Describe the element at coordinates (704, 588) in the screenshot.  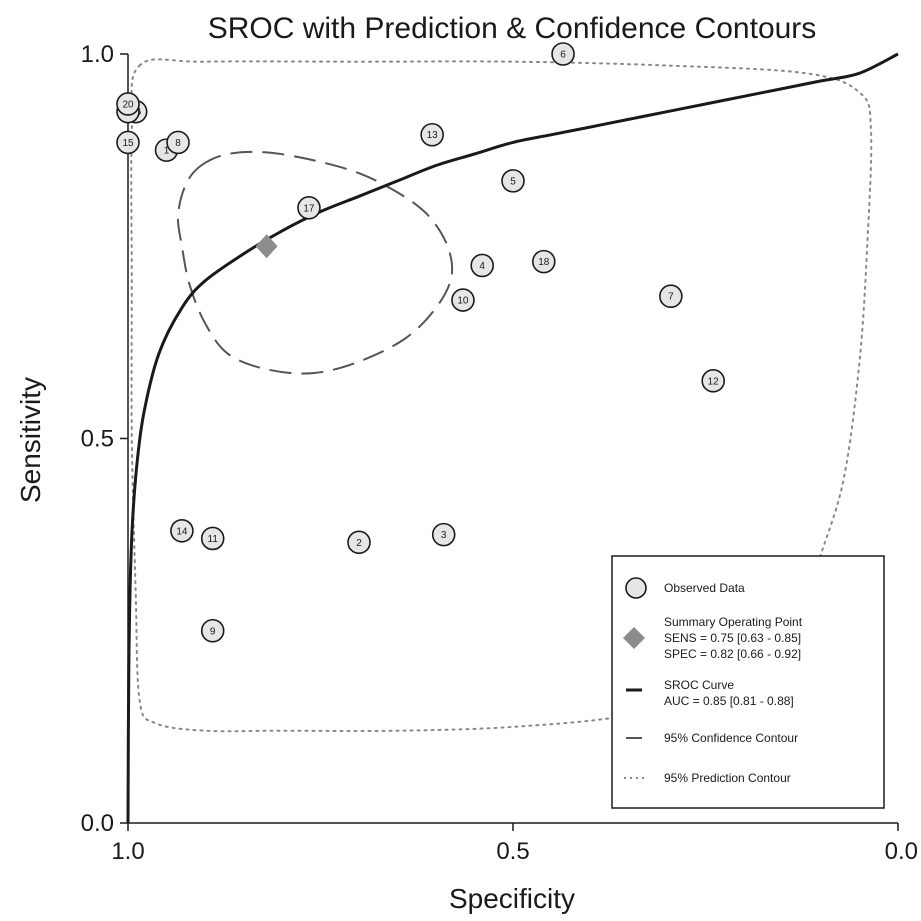
I see `legend-observed-label: Observed Data` at that location.